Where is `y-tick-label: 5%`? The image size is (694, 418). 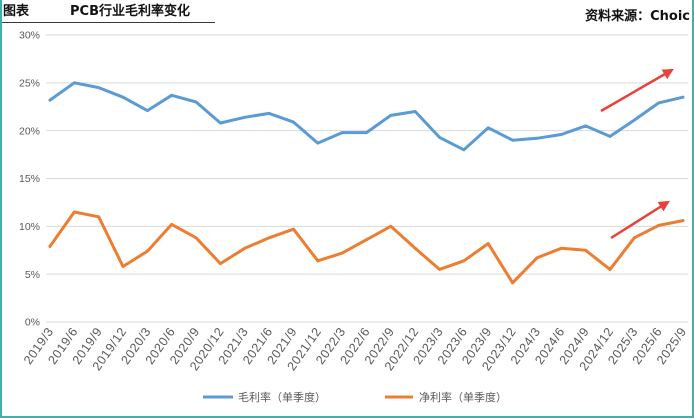
y-tick-label: 5% is located at coordinates (32, 275).